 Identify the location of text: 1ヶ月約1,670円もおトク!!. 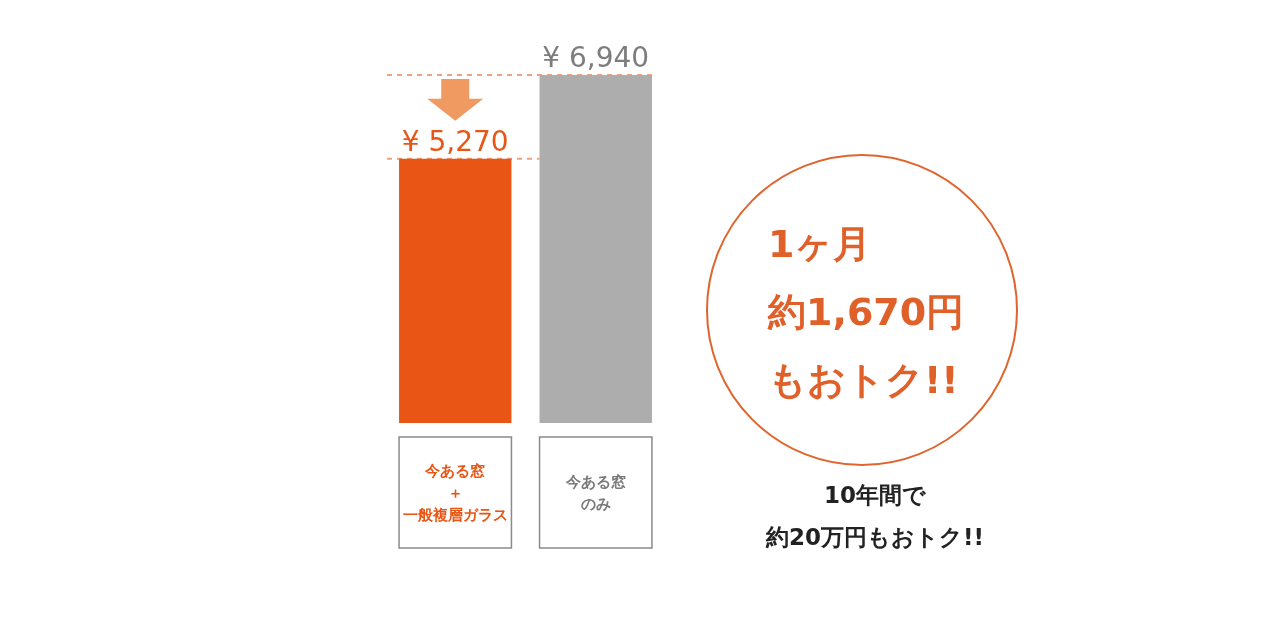
(866, 312).